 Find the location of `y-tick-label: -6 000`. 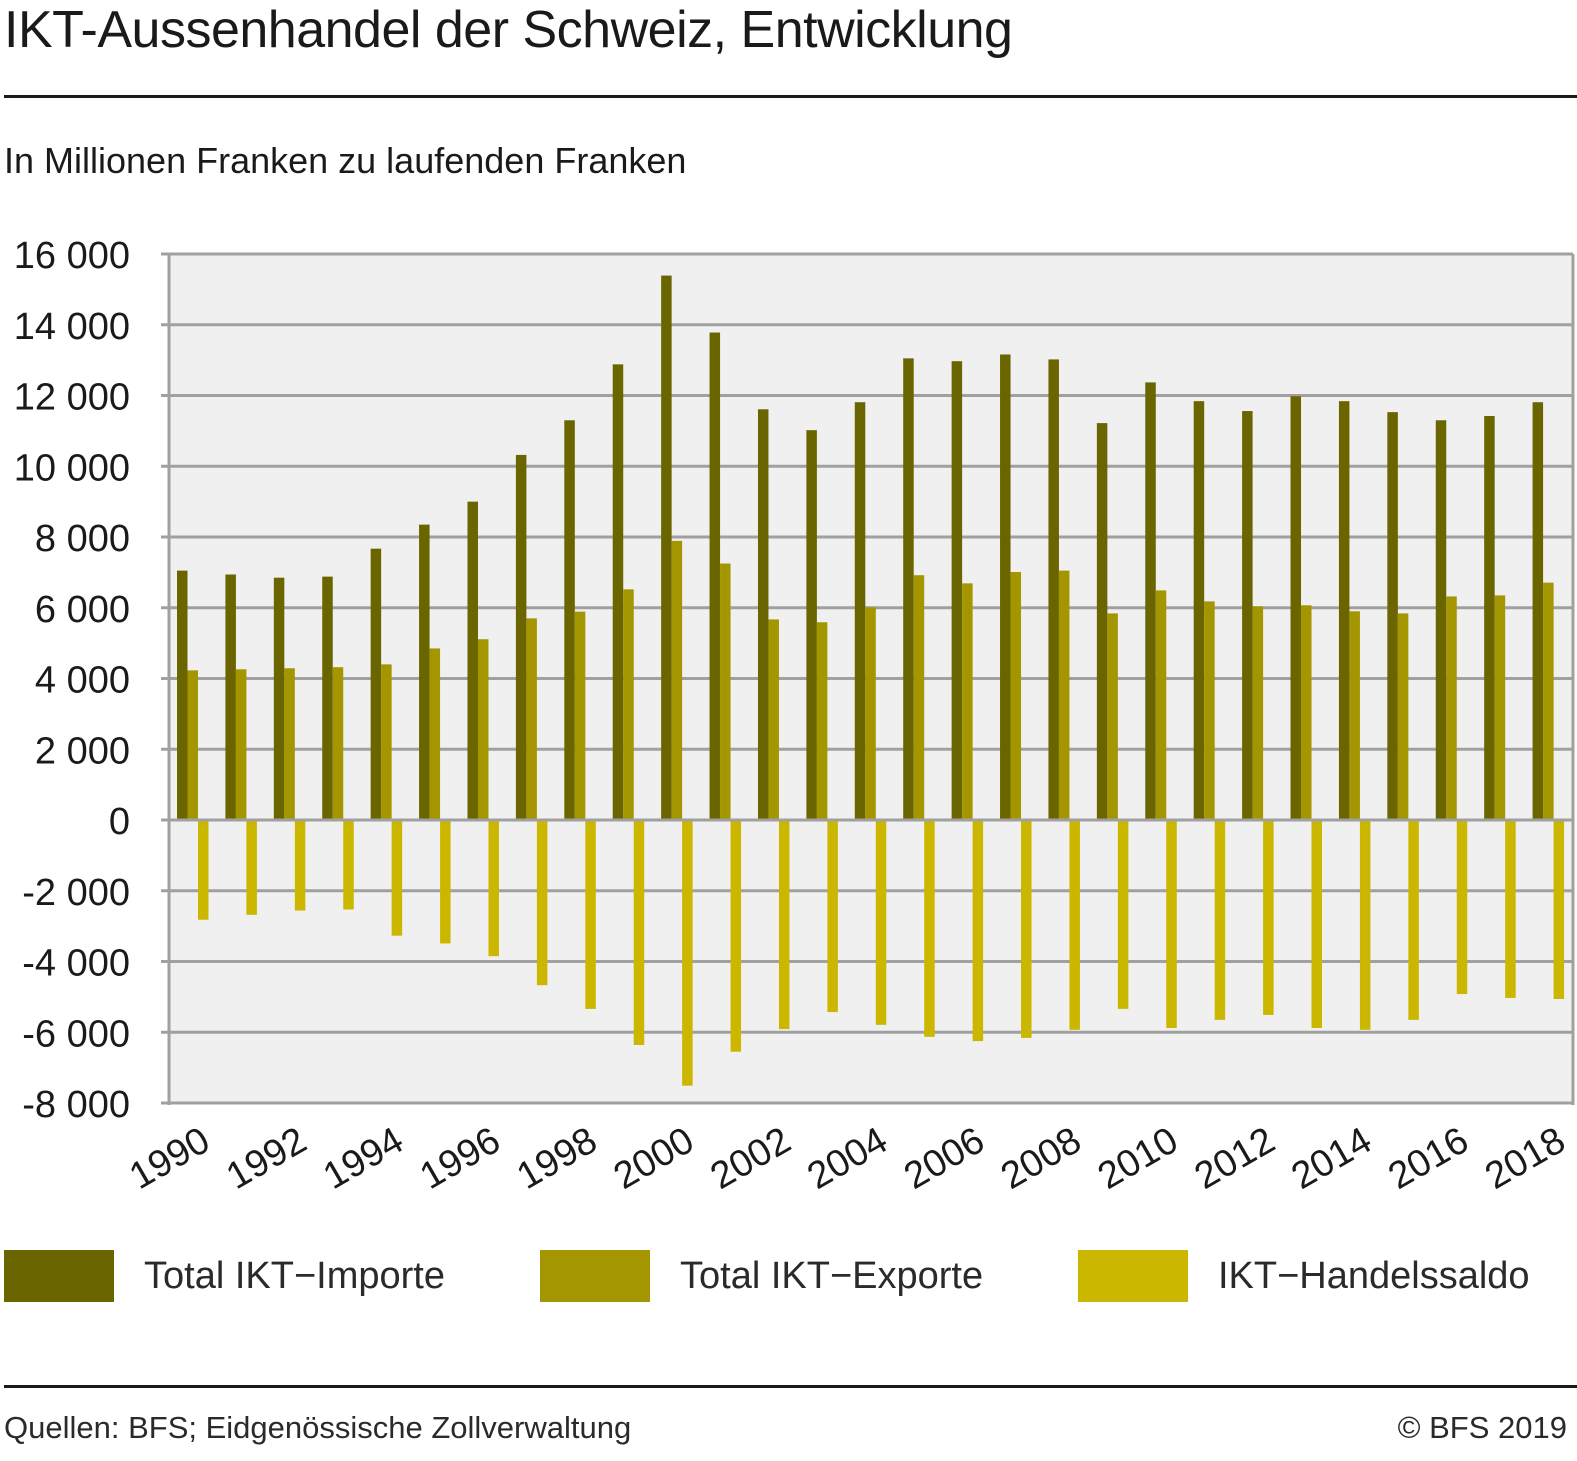

y-tick-label: -6 000 is located at coordinates (76, 1034).